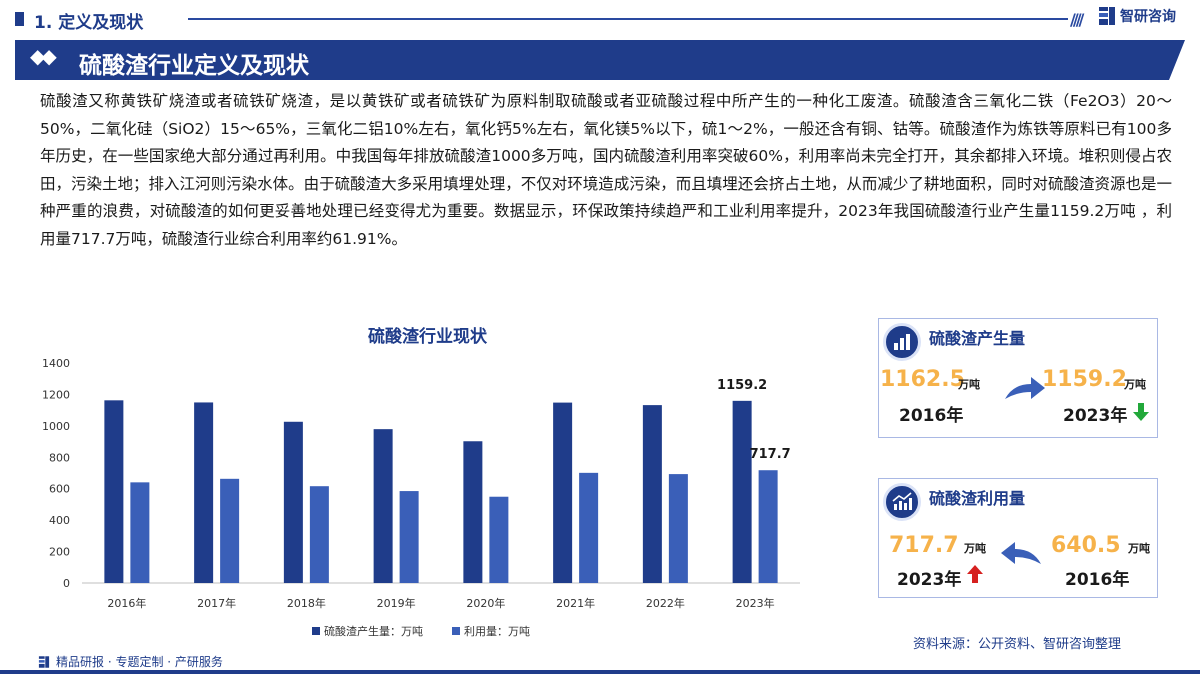 This screenshot has width=1200, height=674. What do you see at coordinates (969, 384) in the screenshot?
I see `production-2016-unit: 万吨` at bounding box center [969, 384].